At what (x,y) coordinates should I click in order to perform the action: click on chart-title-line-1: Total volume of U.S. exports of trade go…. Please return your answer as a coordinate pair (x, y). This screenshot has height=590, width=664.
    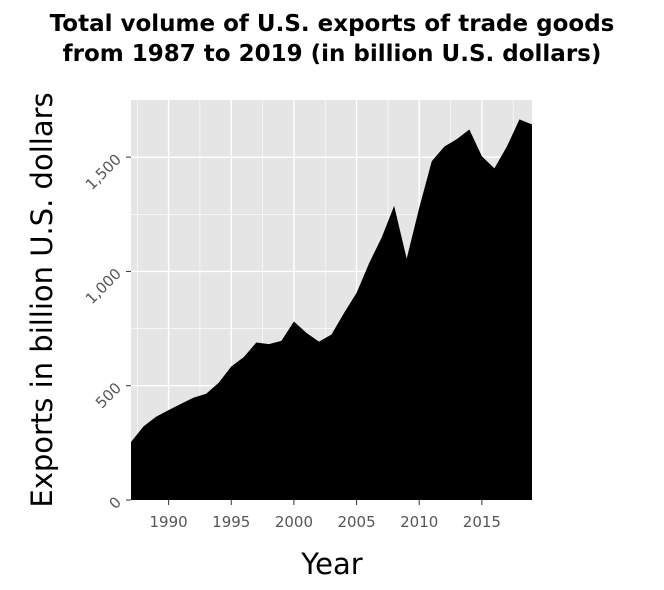
    Looking at the image, I should click on (332, 24).